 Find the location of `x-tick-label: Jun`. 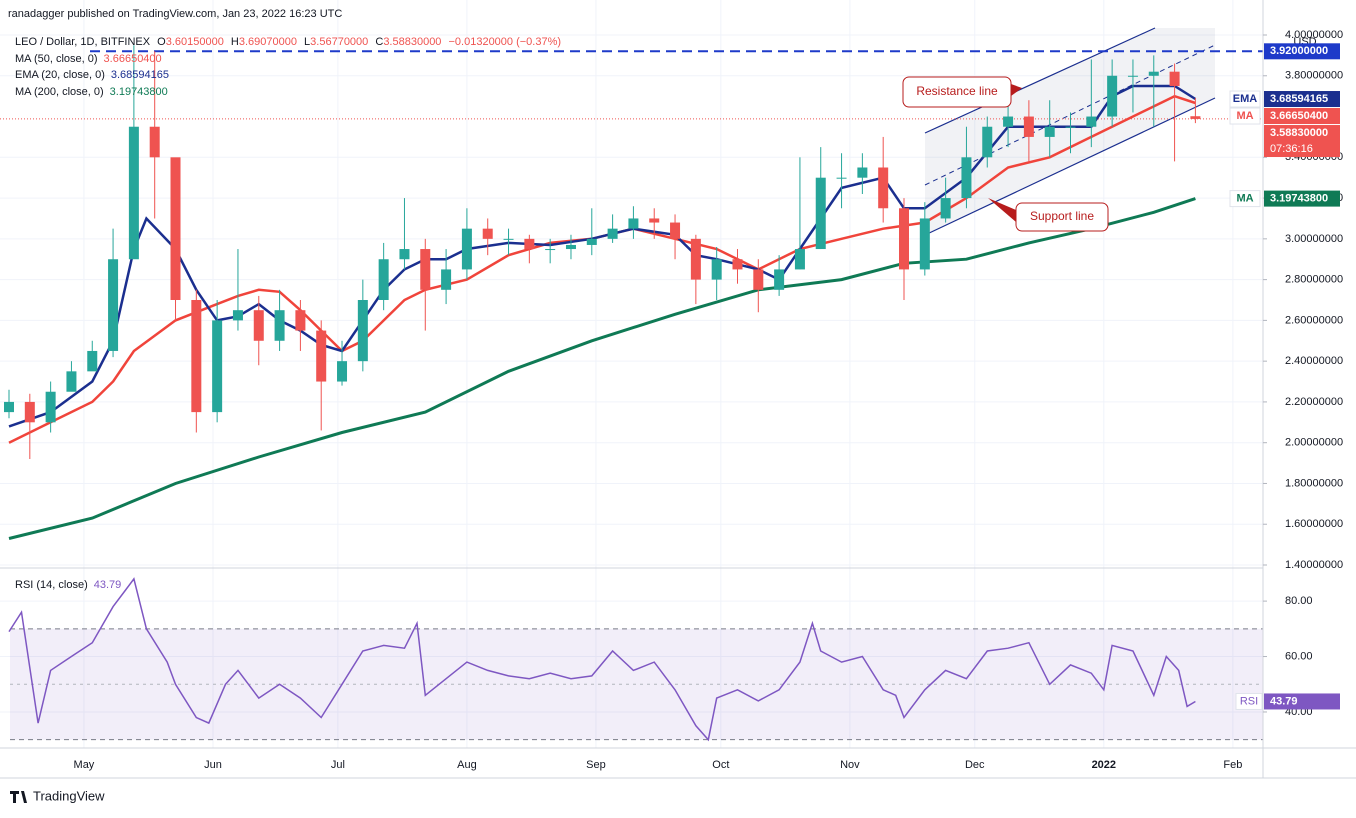

x-tick-label: Jun is located at coordinates (213, 765).